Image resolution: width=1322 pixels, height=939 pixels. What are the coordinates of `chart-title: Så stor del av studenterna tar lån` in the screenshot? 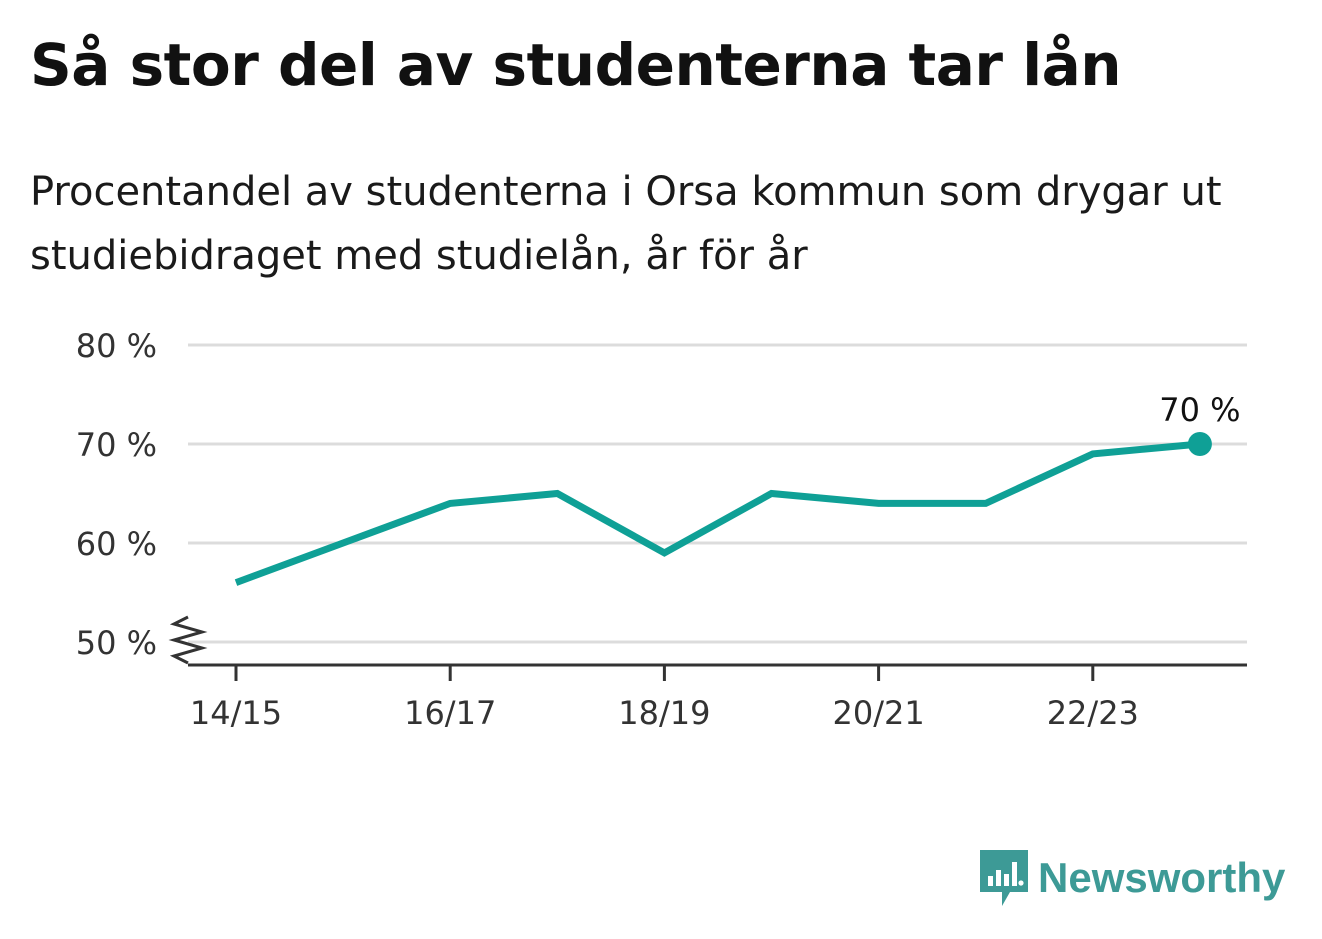 It's located at (576, 65).